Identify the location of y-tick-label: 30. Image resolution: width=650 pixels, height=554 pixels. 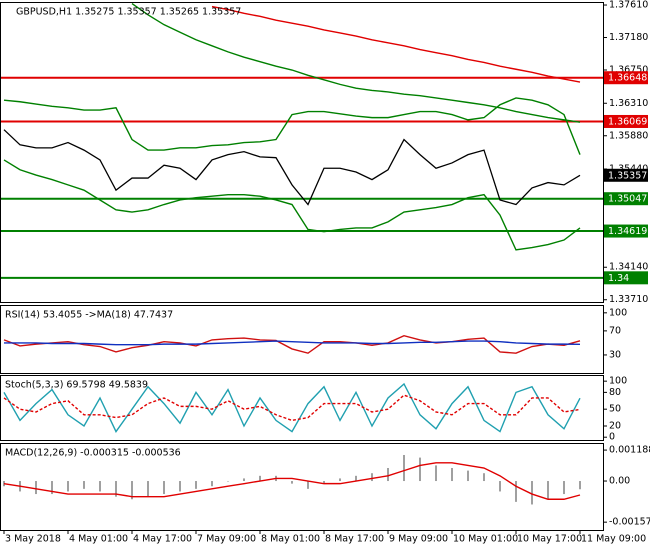
(615, 354).